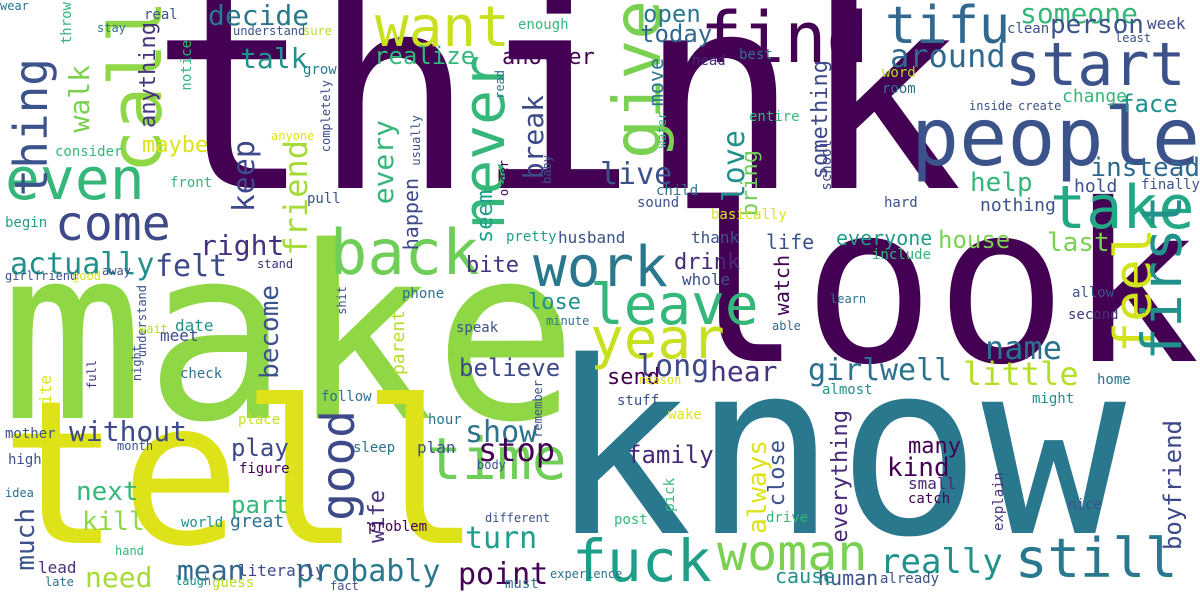 This screenshot has height=600, width=1200. What do you see at coordinates (543, 25) in the screenshot?
I see `word-197: enough` at bounding box center [543, 25].